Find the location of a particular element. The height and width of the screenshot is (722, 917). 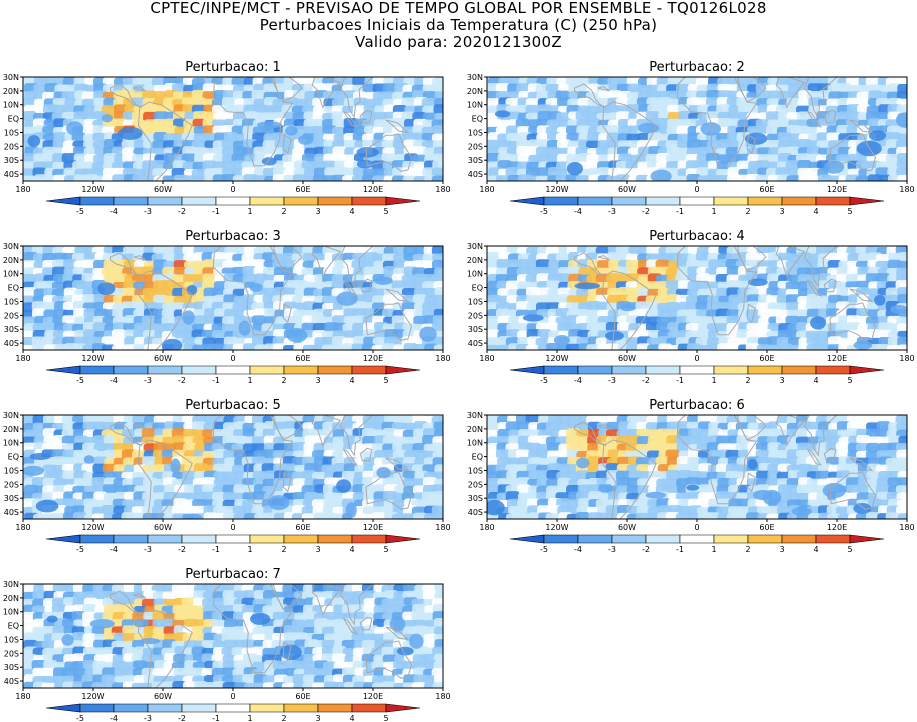

lat-tick-label: EQ is located at coordinates (13, 288).